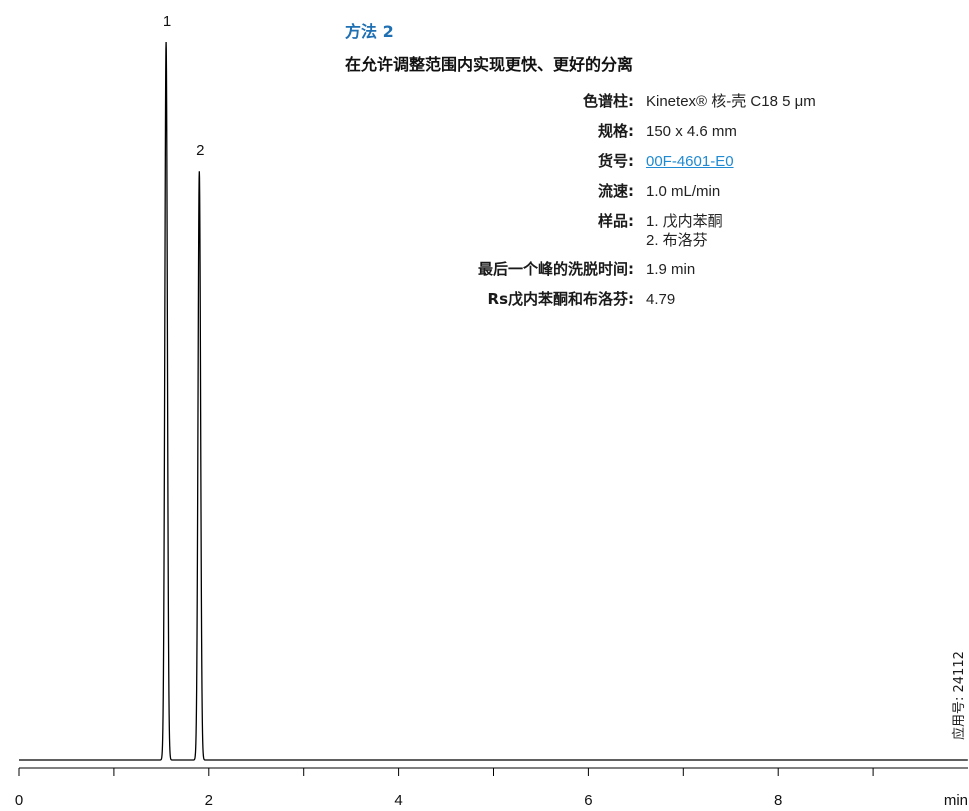 The height and width of the screenshot is (811, 969). What do you see at coordinates (731, 101) in the screenshot?
I see `spec-value: Kinetex® 核-壳 C18 5 μm` at bounding box center [731, 101].